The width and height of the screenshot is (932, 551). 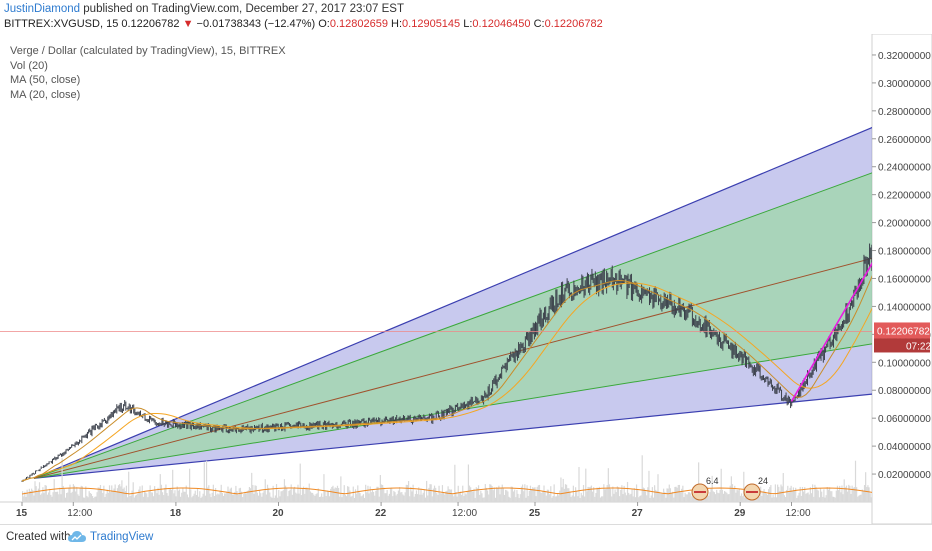 I want to click on author-link: JustinDiamond, so click(x=42, y=9).